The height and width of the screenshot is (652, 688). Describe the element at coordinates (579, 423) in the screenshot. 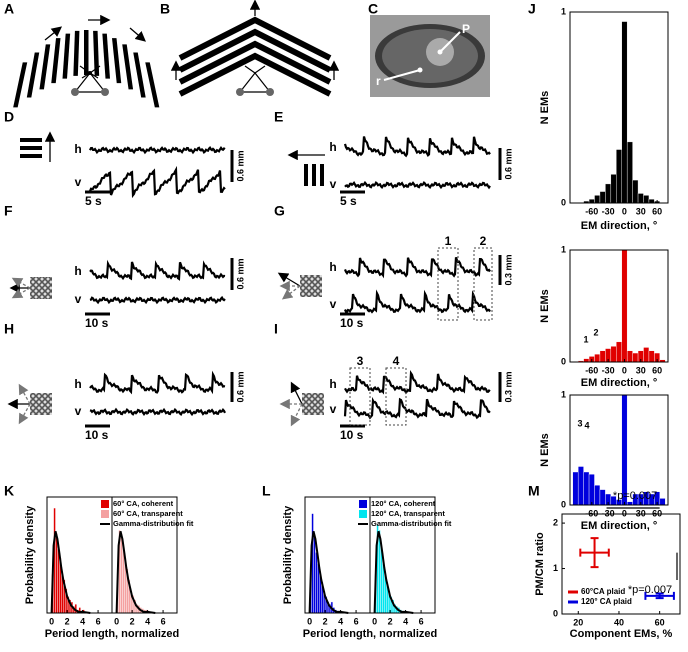

I see `annotation: 3` at that location.